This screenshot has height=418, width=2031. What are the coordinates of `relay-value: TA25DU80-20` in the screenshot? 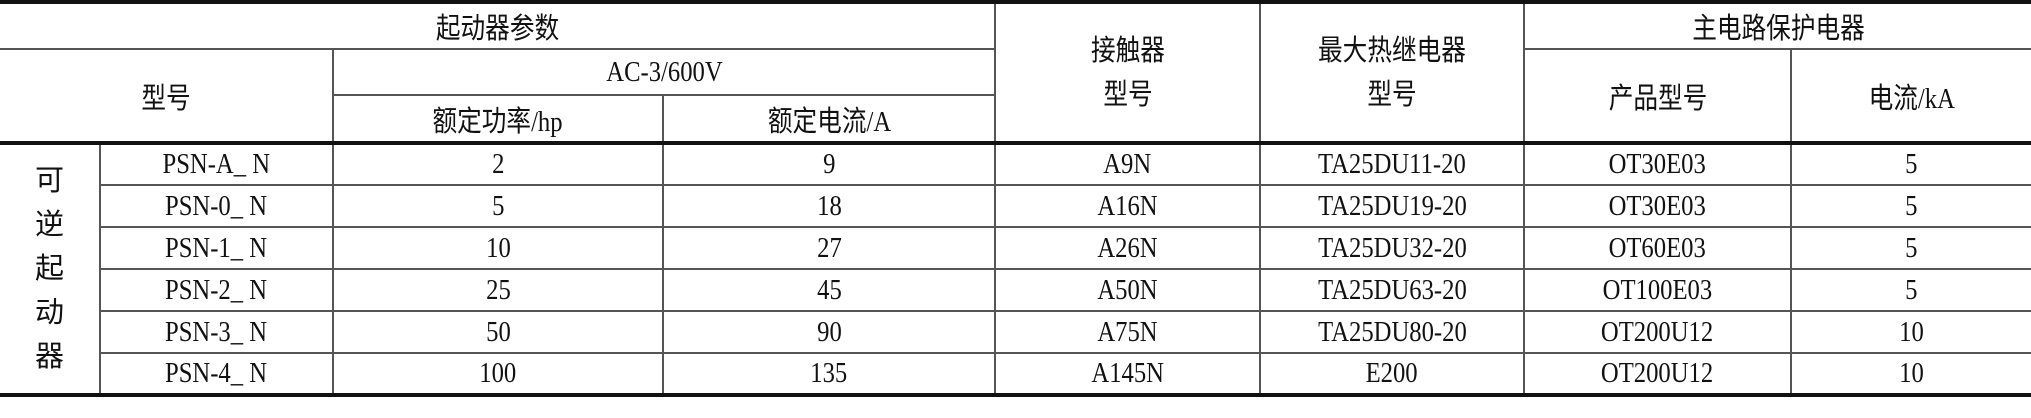 It's located at (1392, 331).